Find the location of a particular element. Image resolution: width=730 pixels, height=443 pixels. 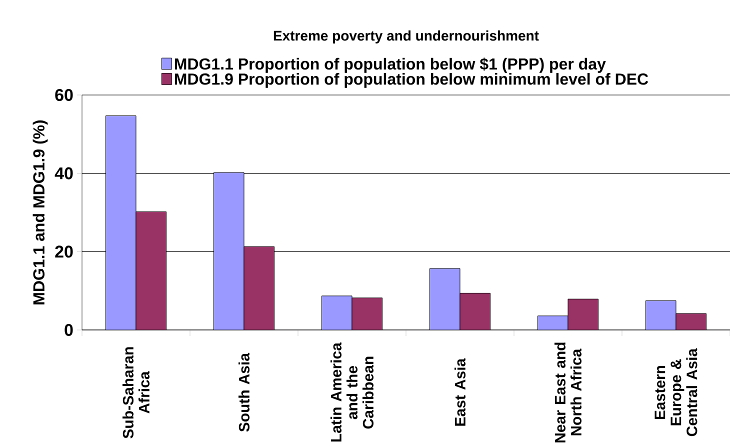

x-tick-label: Sub-Saharan Africa is located at coordinates (136, 392).